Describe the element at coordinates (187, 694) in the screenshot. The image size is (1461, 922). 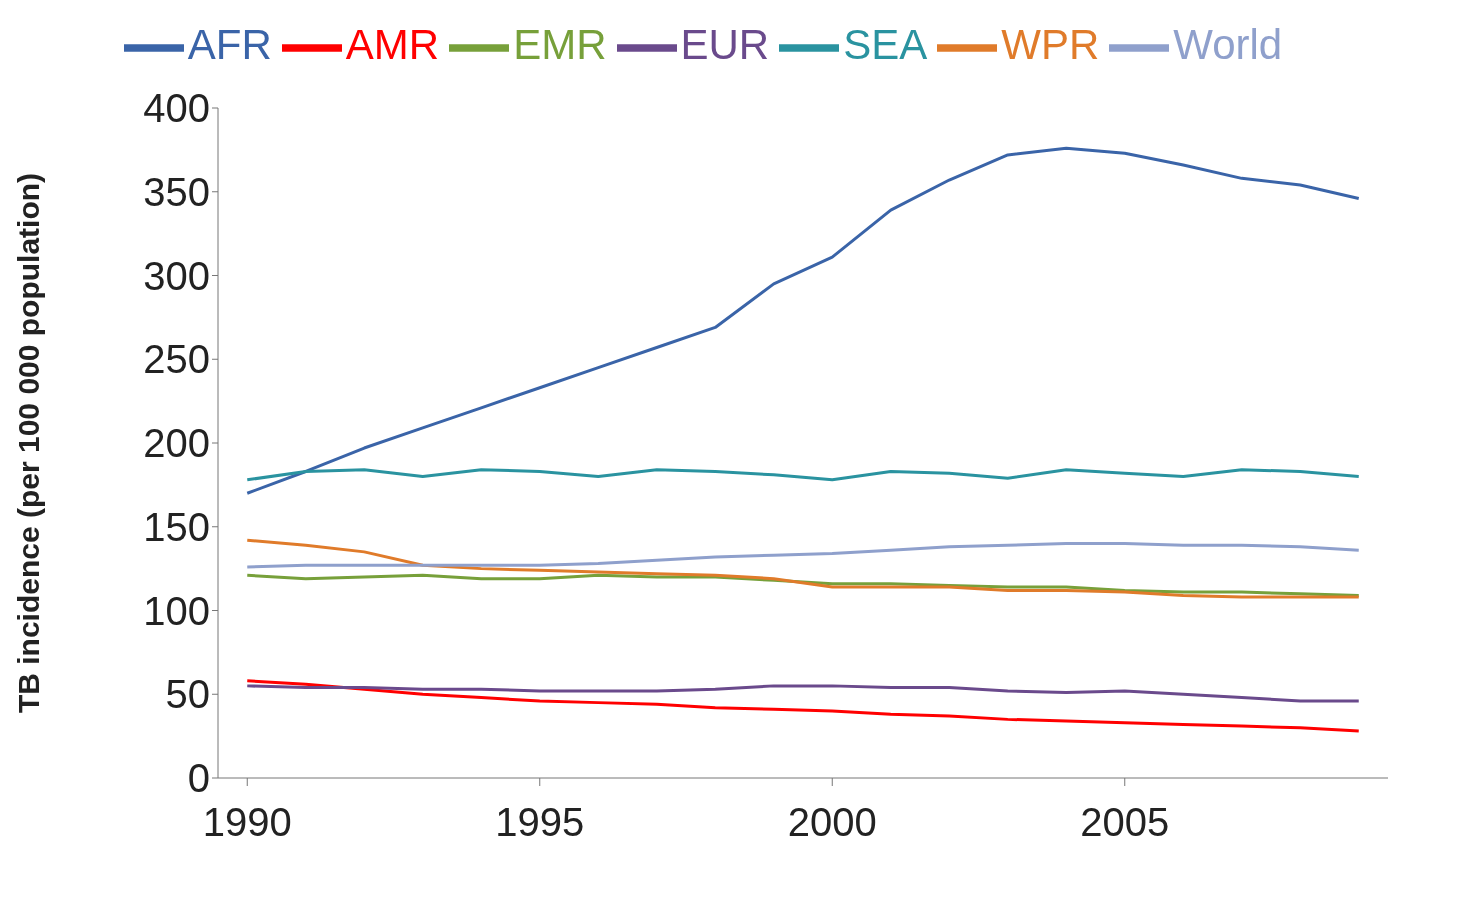
I see `y-tick-label: 50` at that location.